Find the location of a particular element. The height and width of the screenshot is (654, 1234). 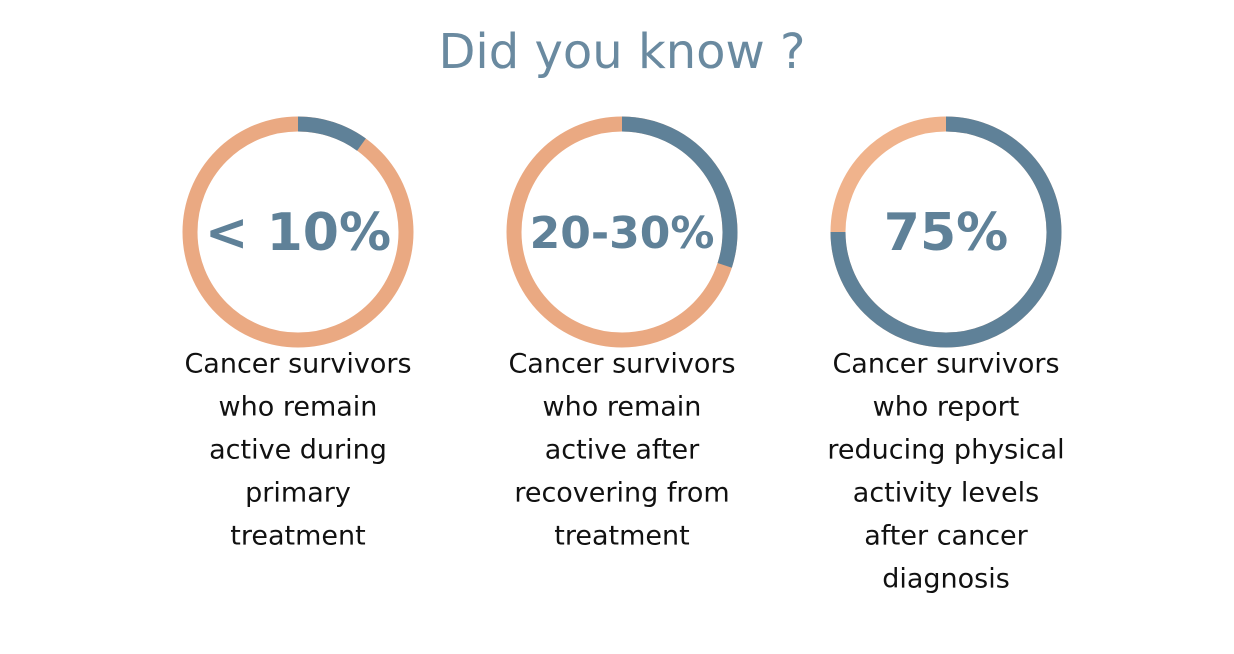

value-label: < 10% is located at coordinates (298, 233).